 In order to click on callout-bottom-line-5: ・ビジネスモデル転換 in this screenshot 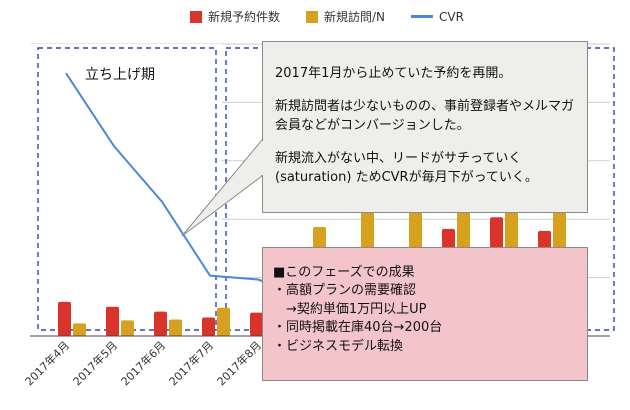, I will do `click(338, 346)`.